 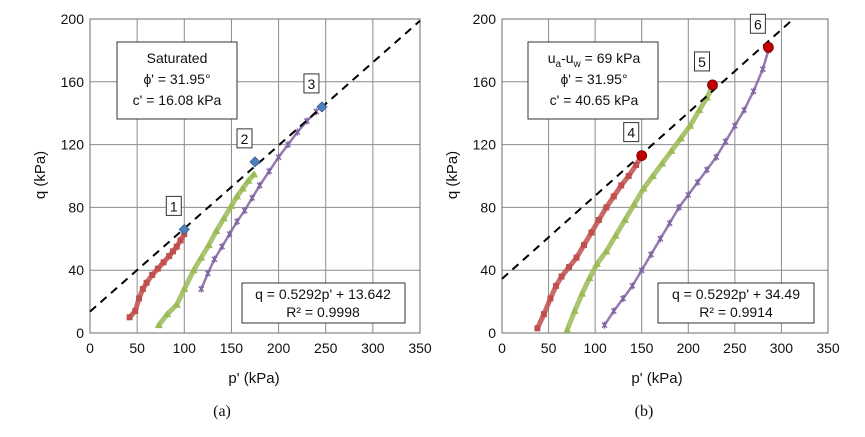 What do you see at coordinates (177, 58) in the screenshot?
I see `info-box-line-1: Saturated` at bounding box center [177, 58].